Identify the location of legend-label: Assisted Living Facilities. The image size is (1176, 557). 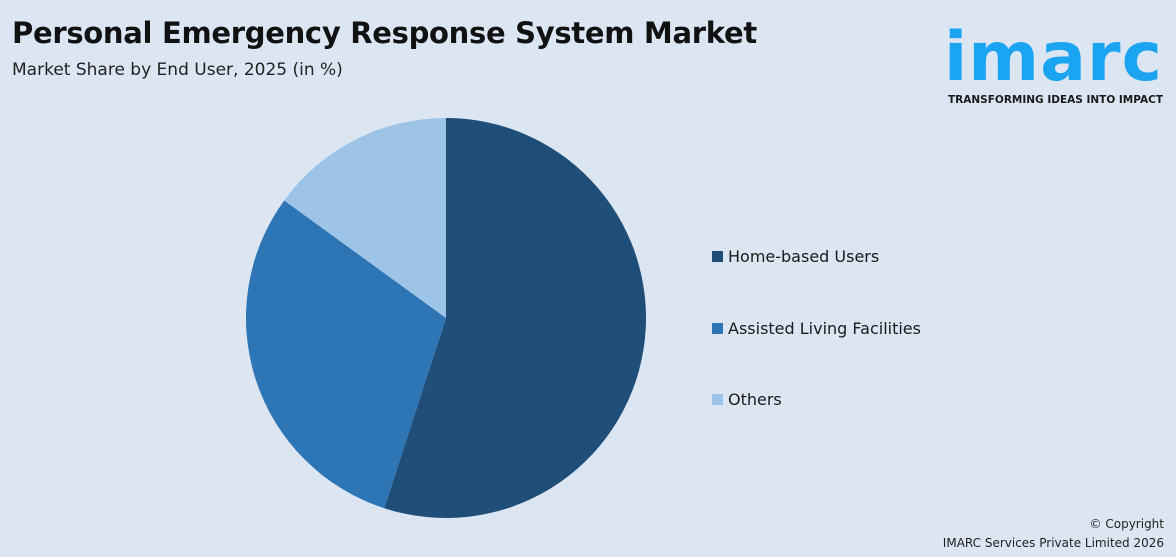
(824, 328).